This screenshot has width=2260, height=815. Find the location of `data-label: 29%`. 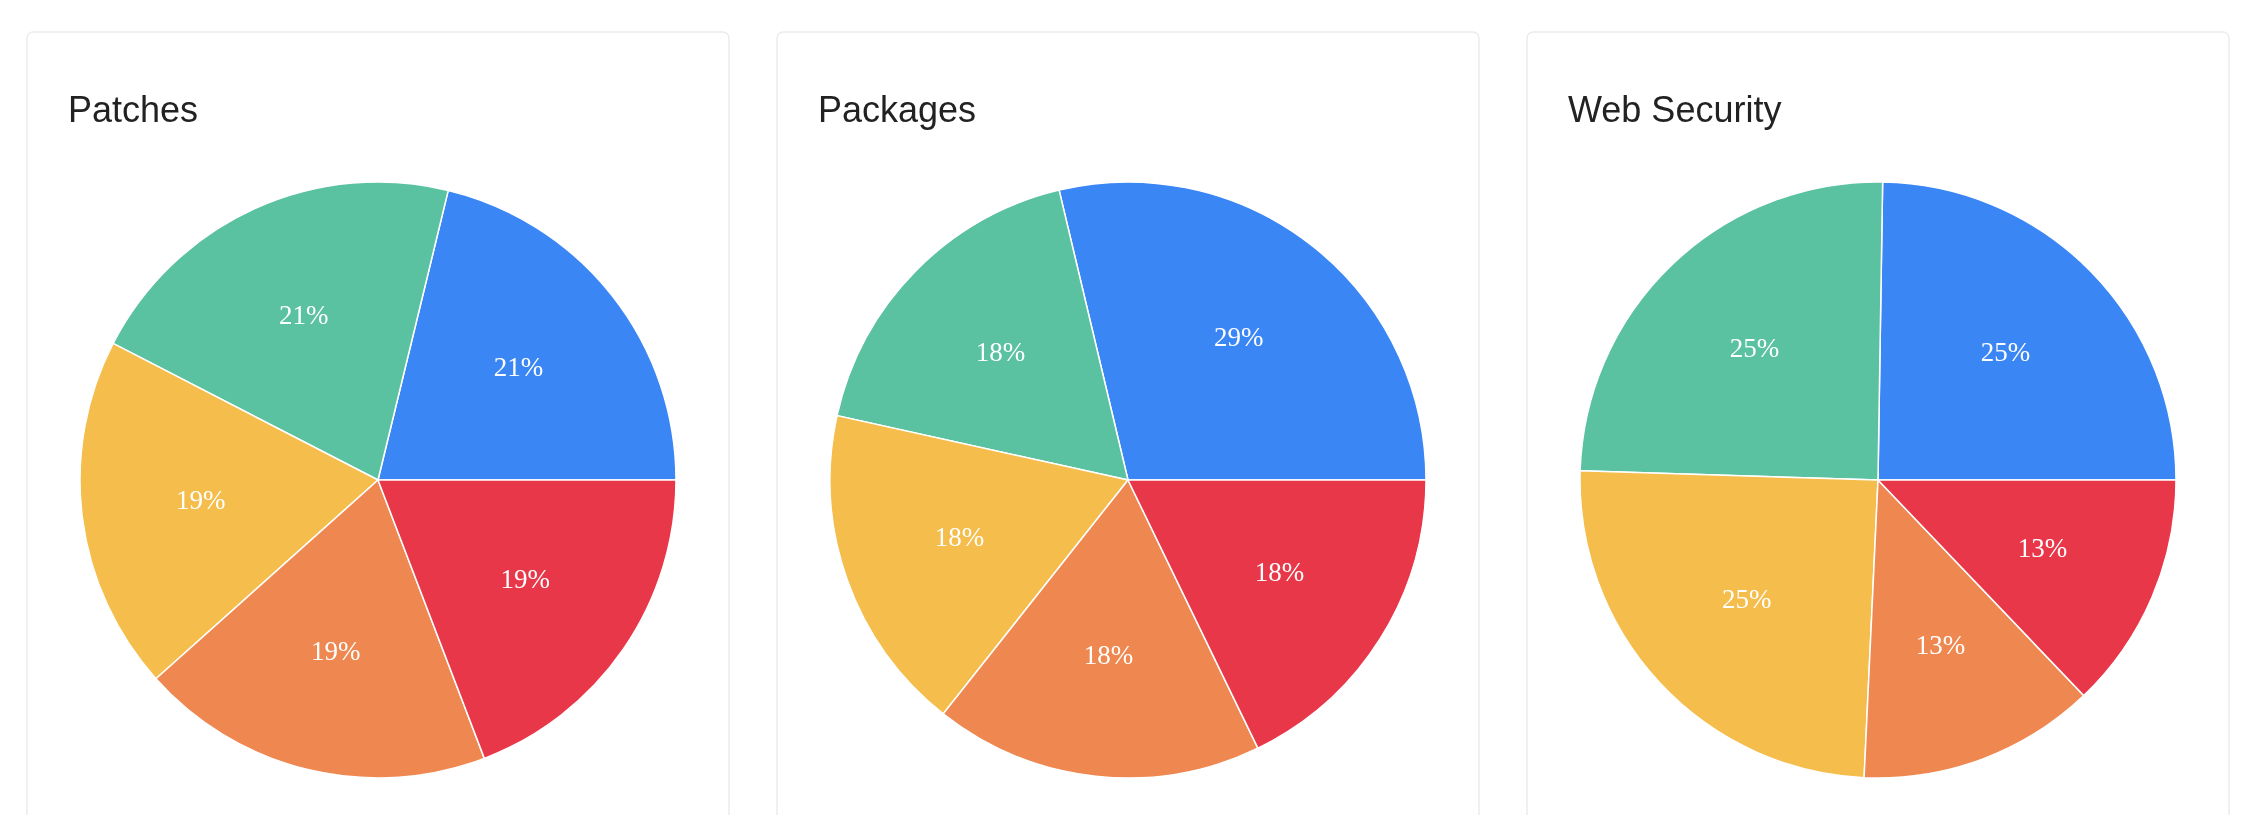

data-label: 29% is located at coordinates (1239, 336).